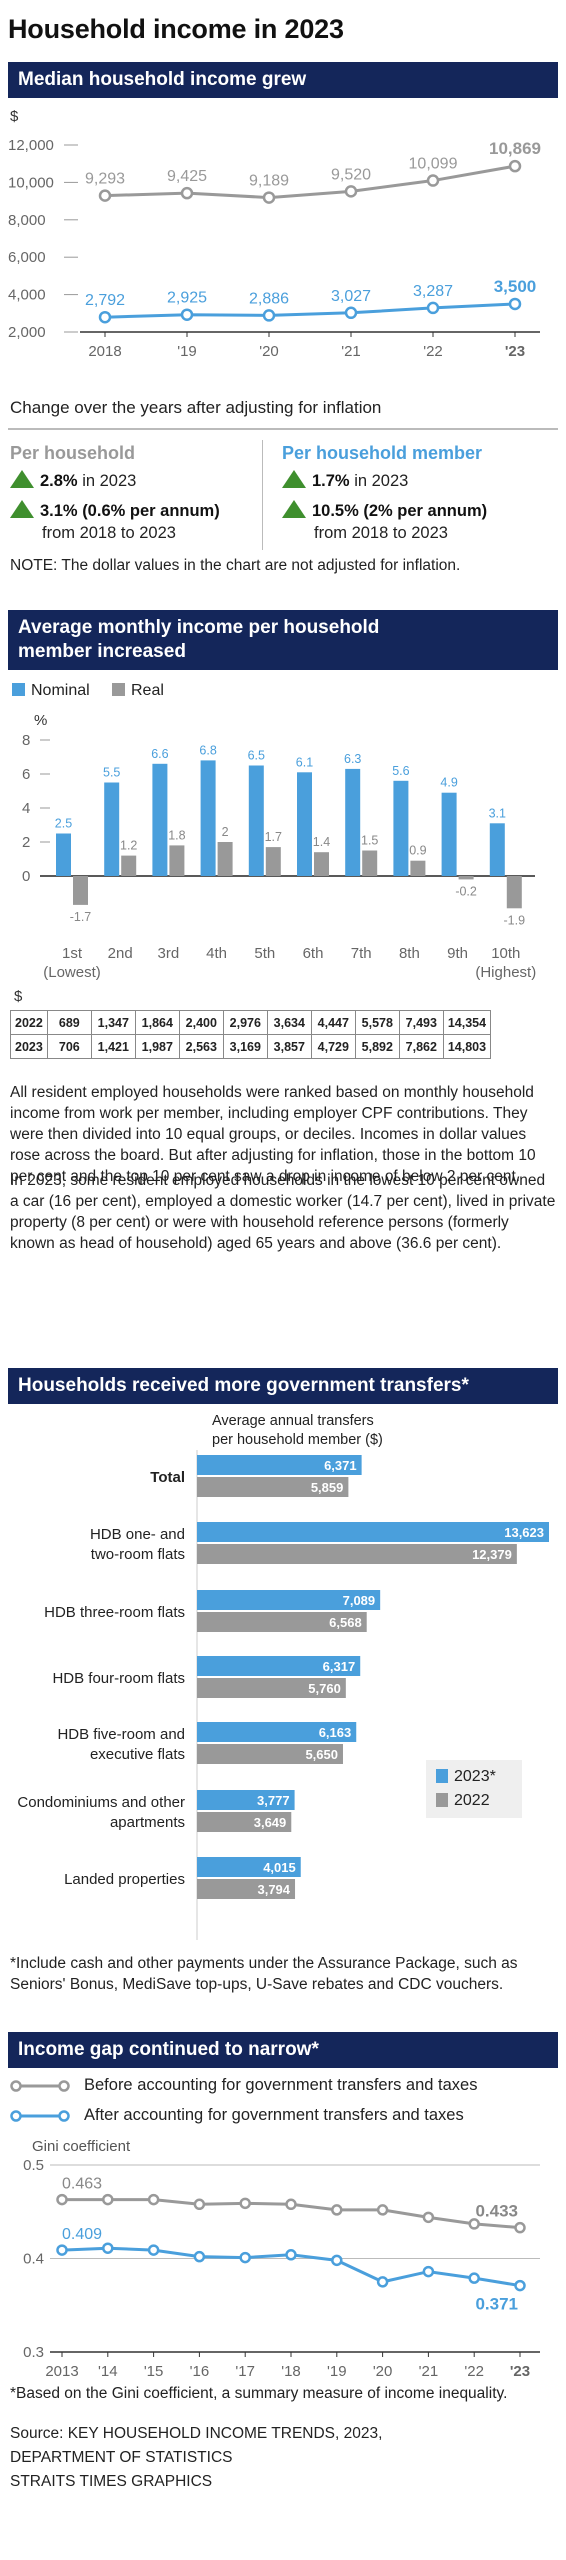 The height and width of the screenshot is (2560, 566). Describe the element at coordinates (463, 1801) in the screenshot. I see `legend-2022: 2022` at that location.